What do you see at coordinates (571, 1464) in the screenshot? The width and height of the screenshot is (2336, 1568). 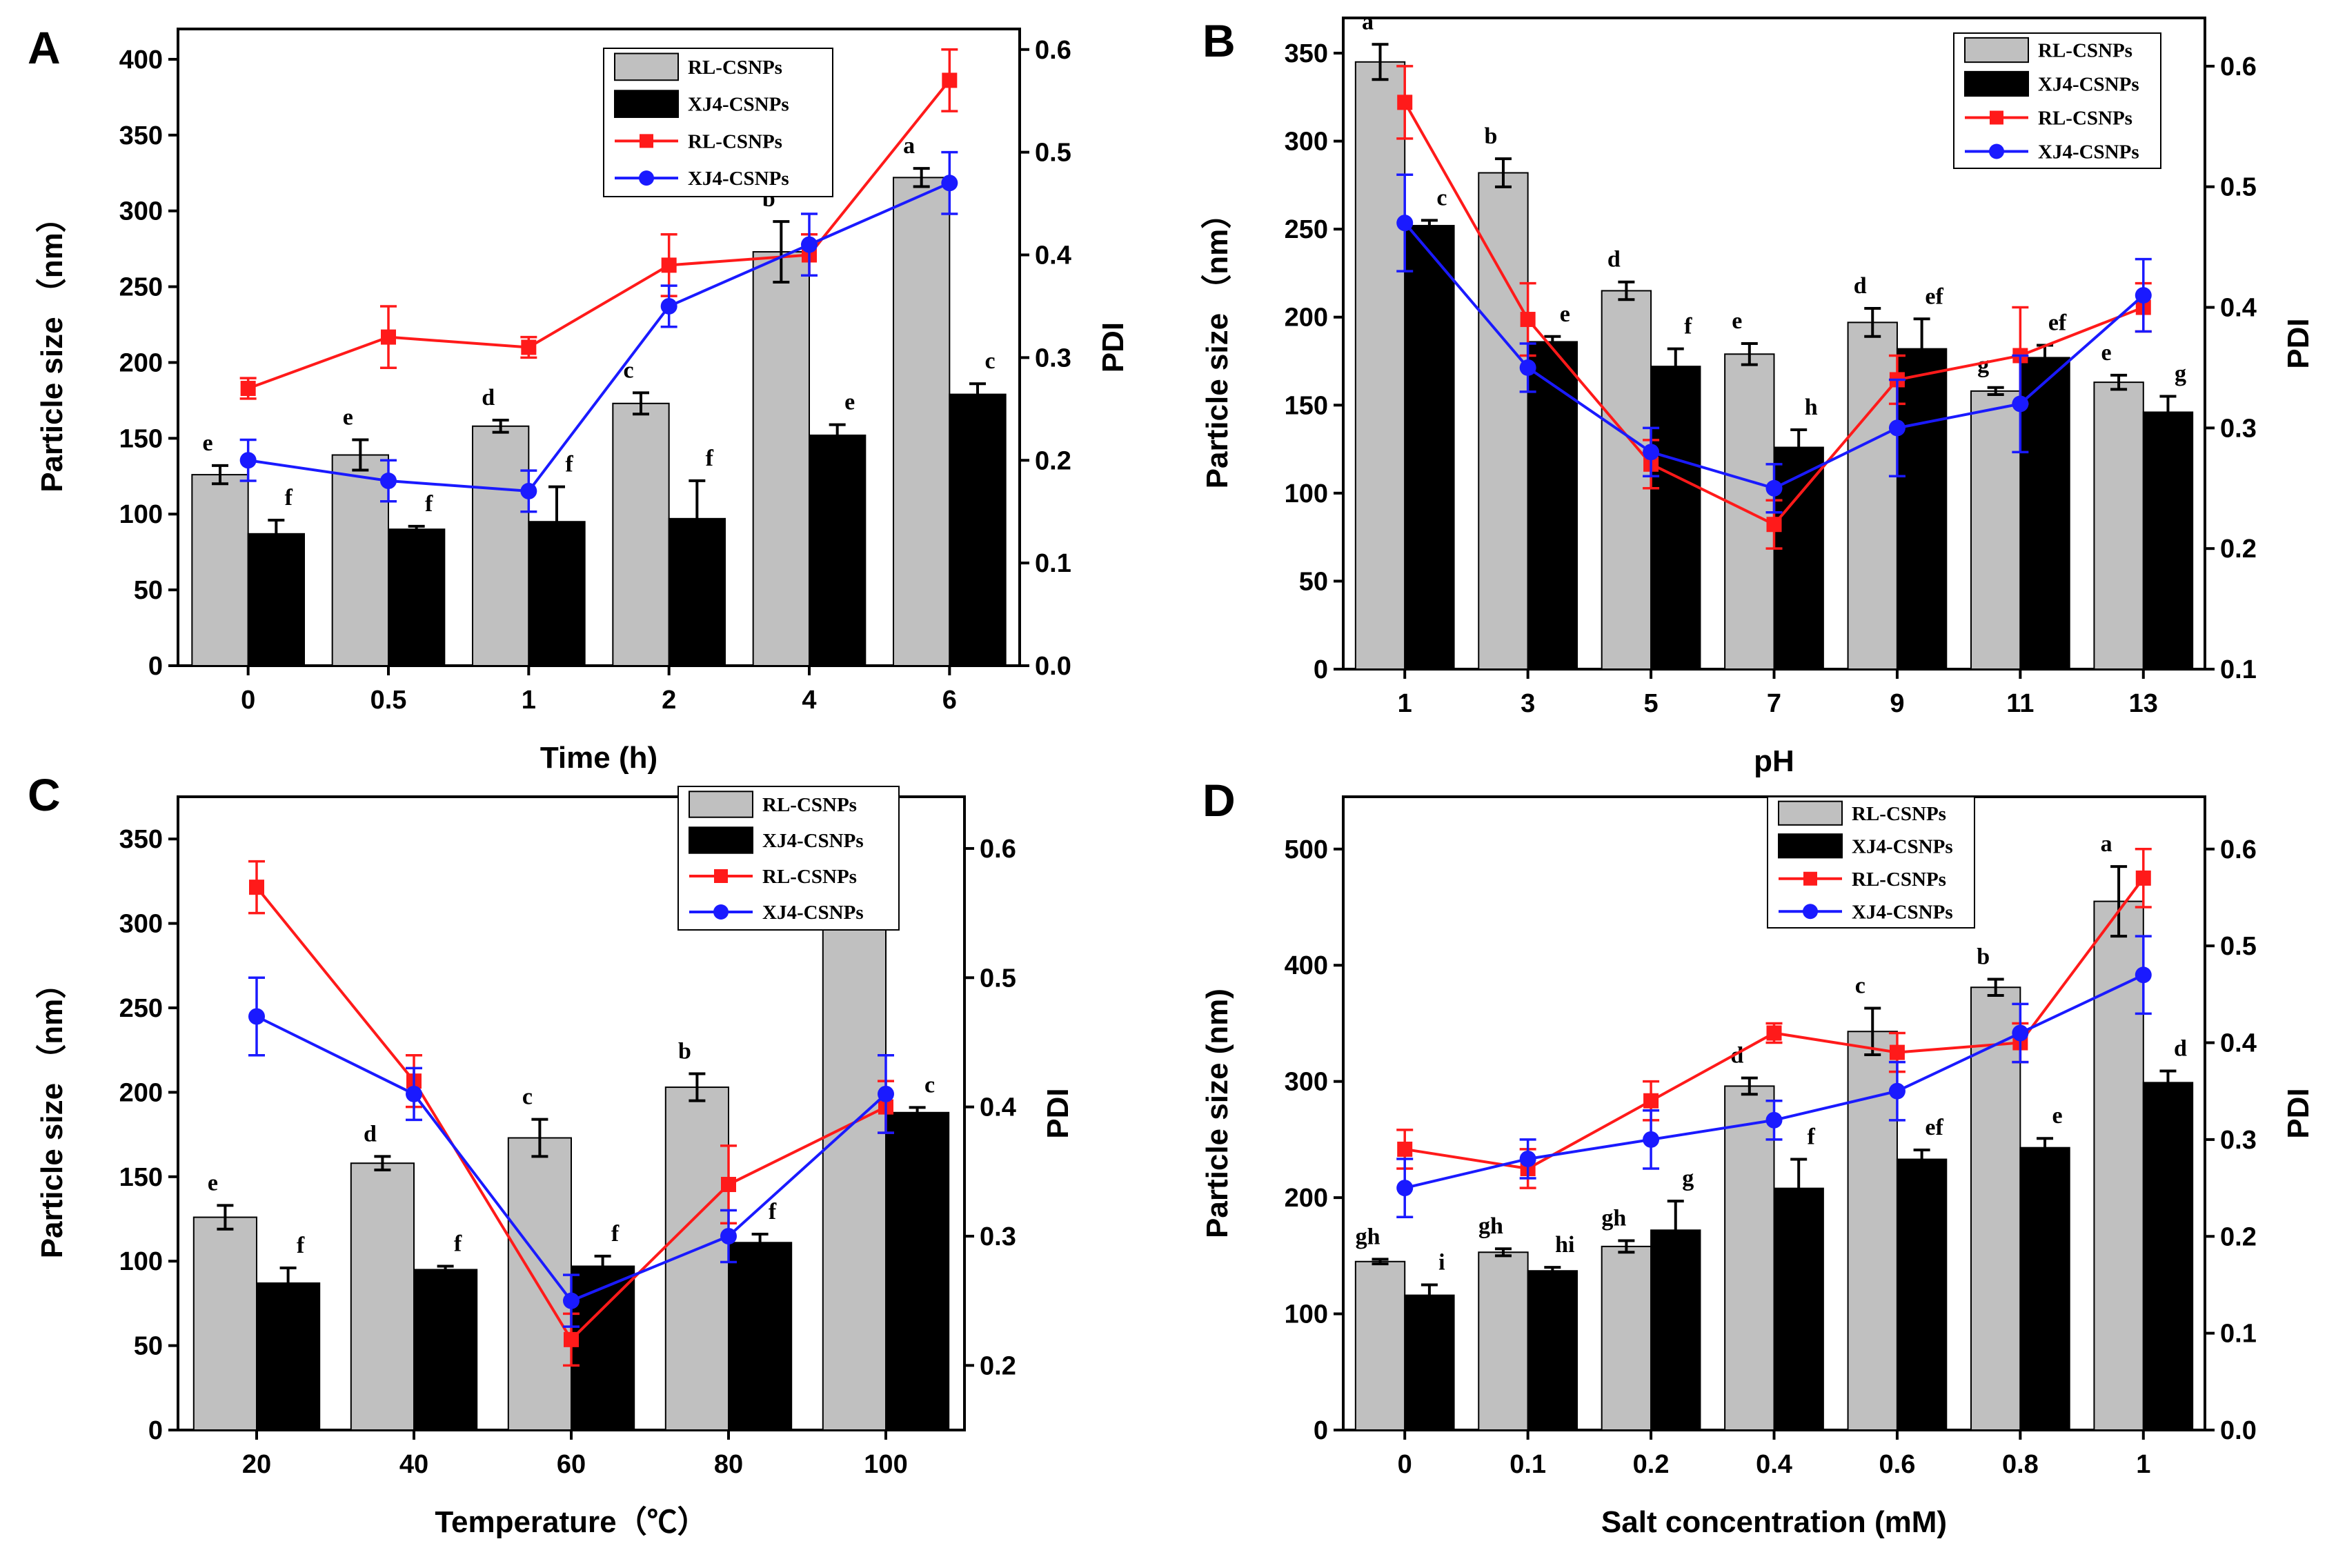 I see `x-tick-label: 60` at bounding box center [571, 1464].